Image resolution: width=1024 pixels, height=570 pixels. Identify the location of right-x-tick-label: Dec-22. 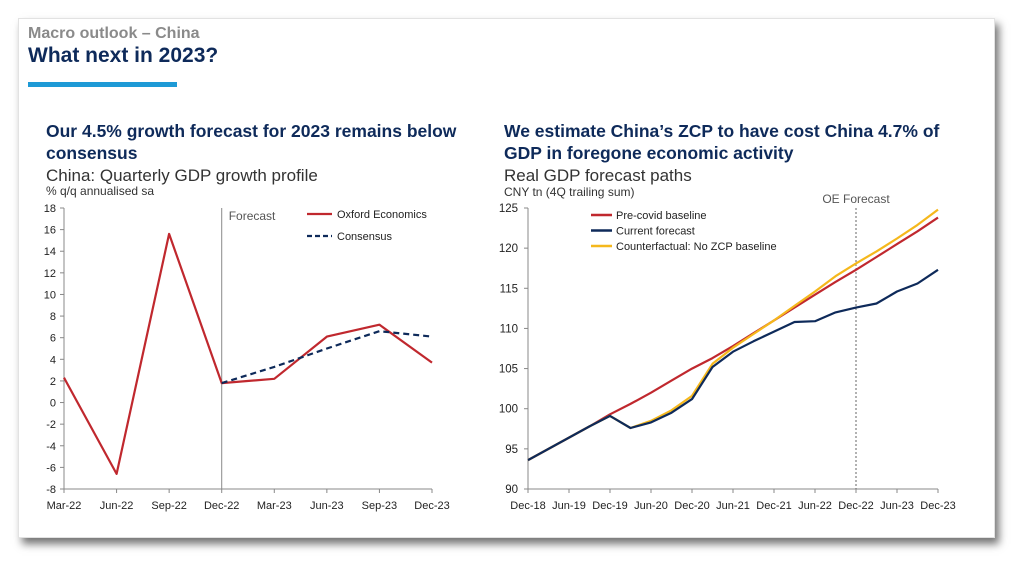
(855, 506).